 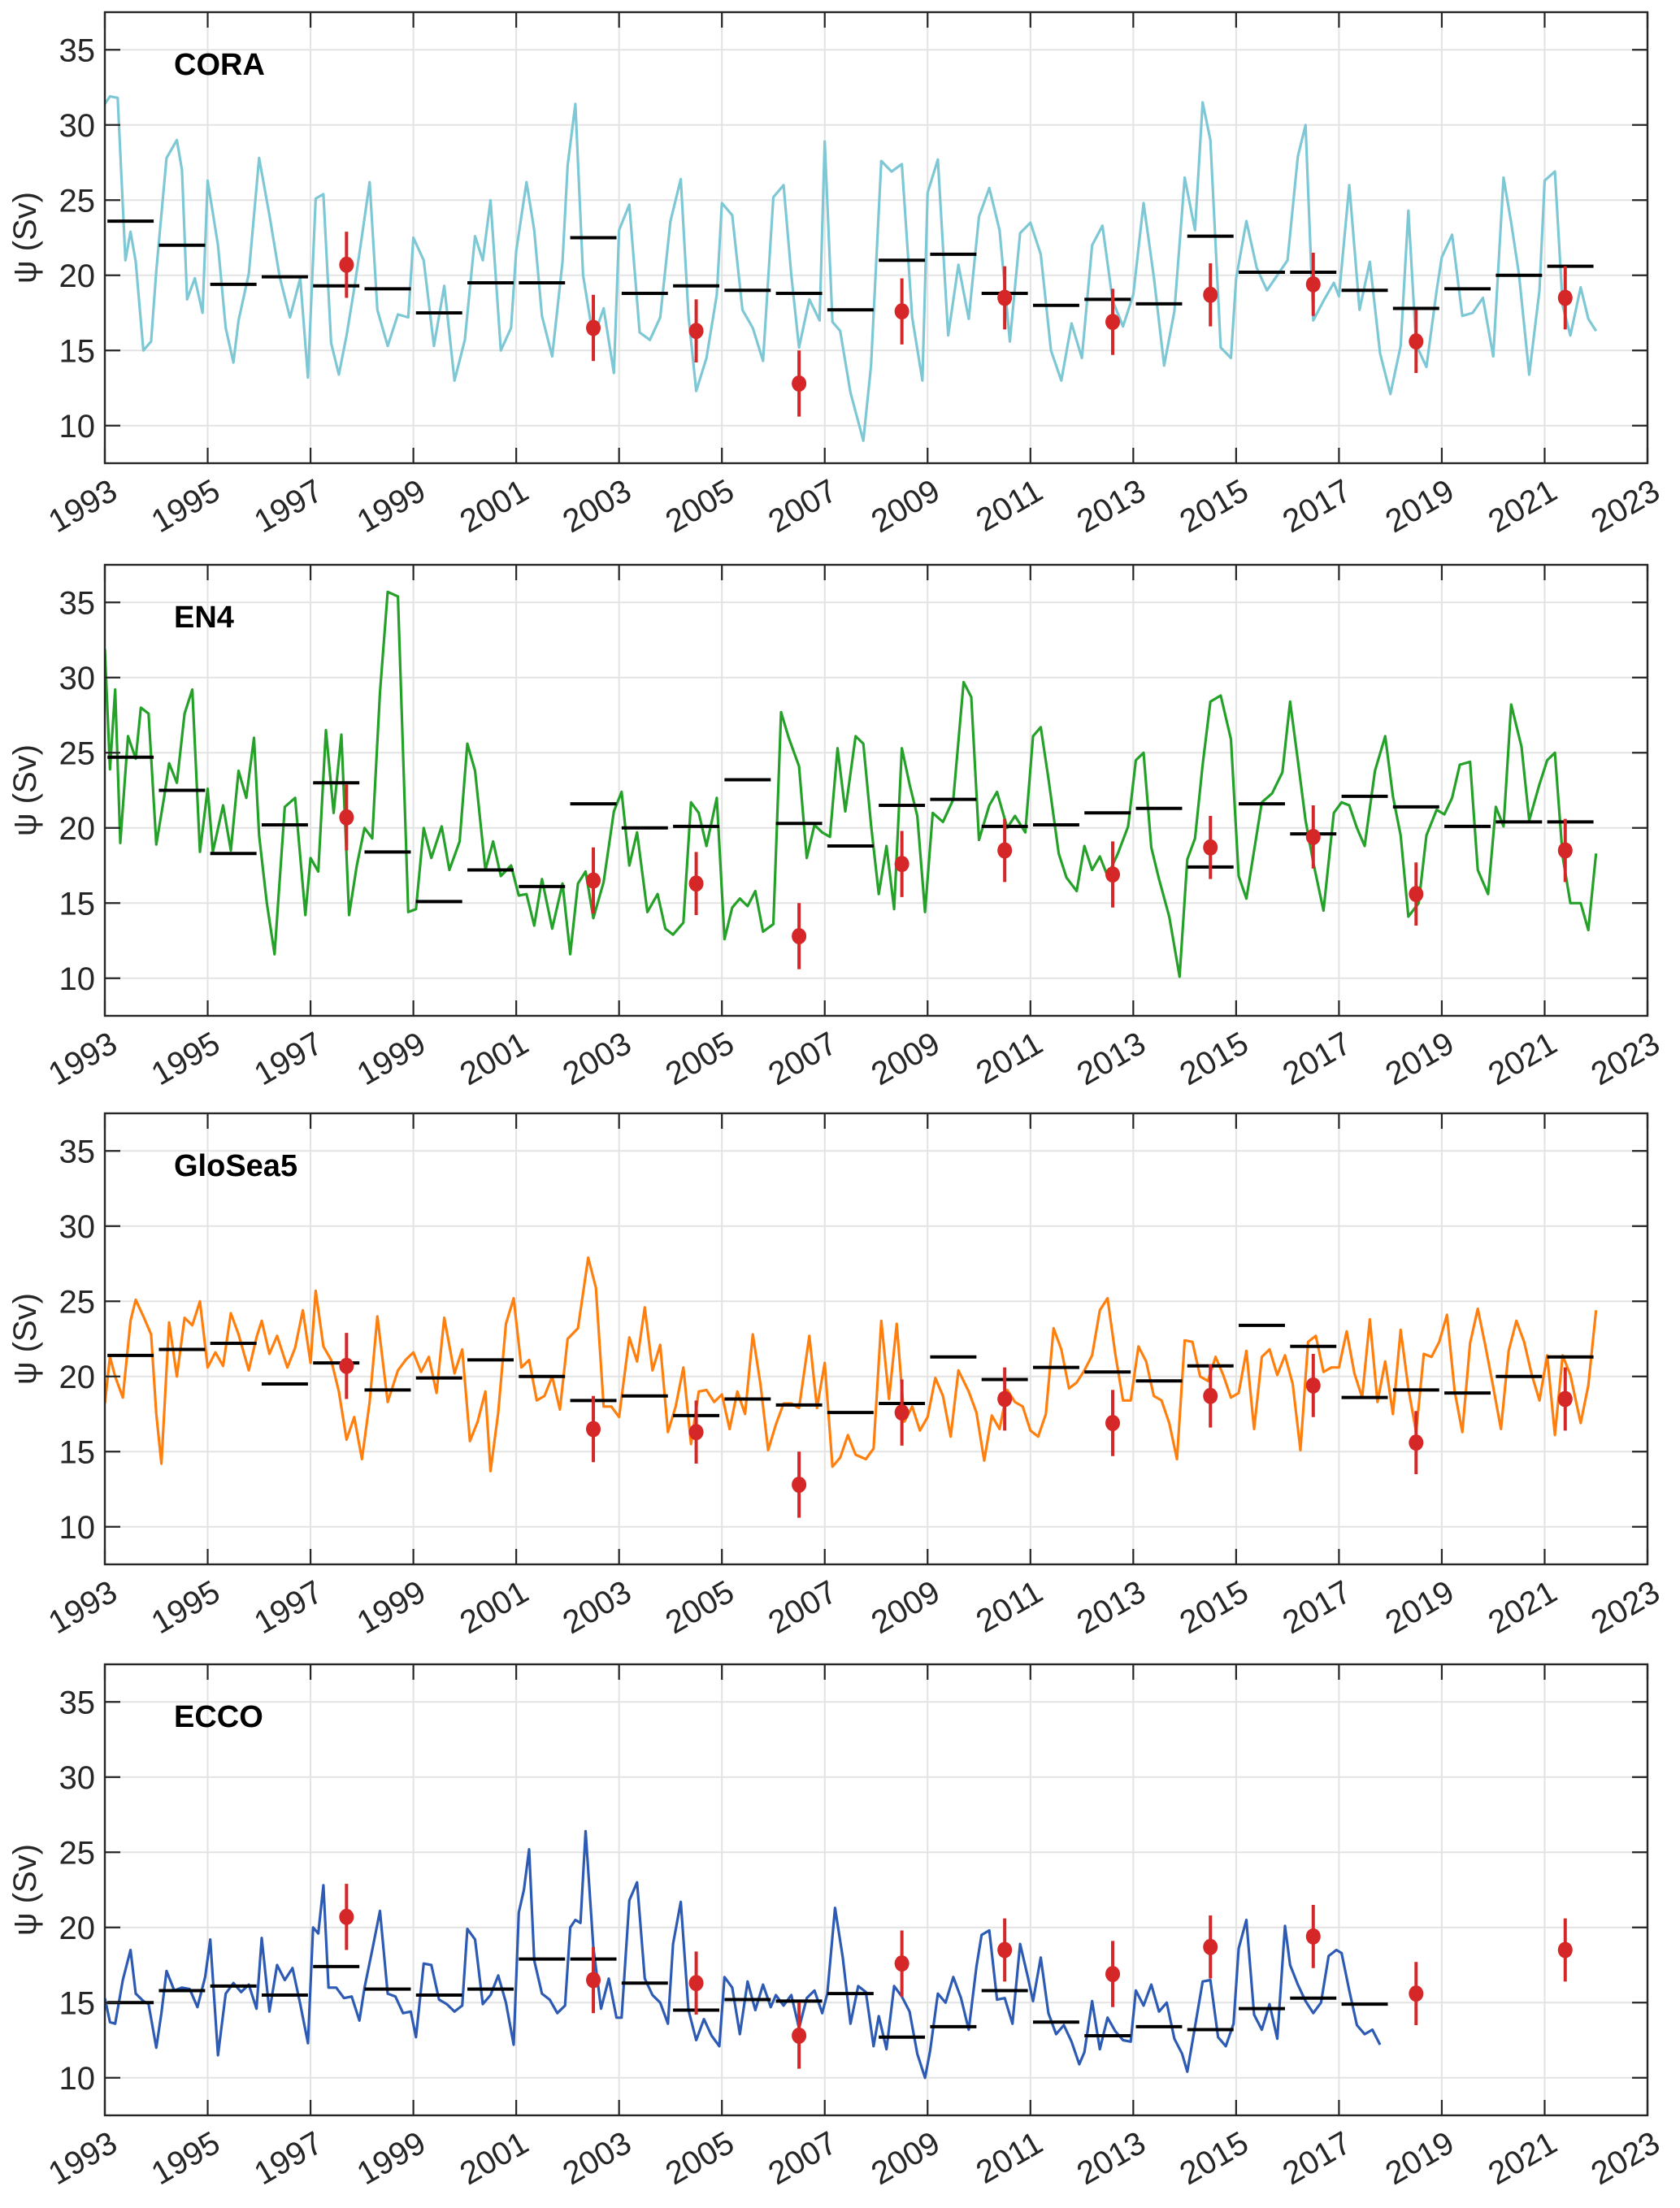 I want to click on panel-title: EN4, so click(x=204, y=618).